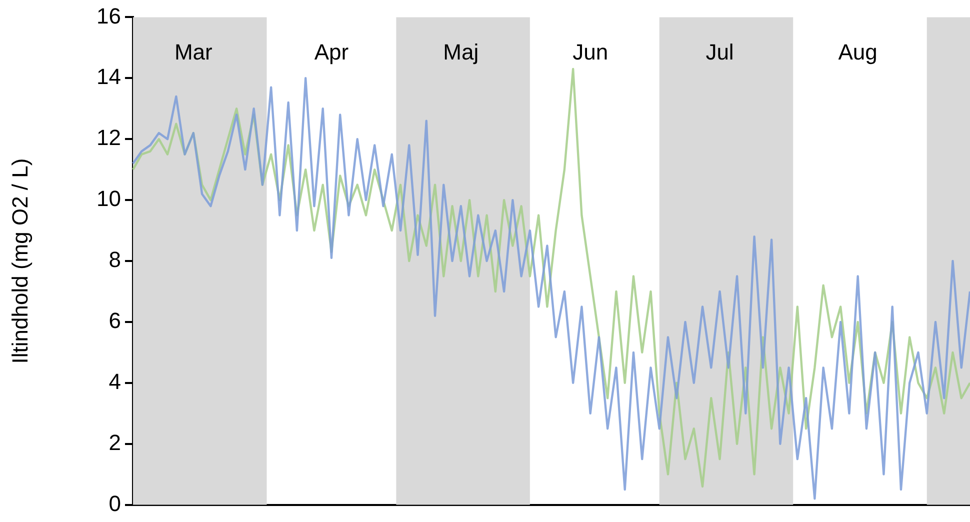 The width and height of the screenshot is (970, 522). What do you see at coordinates (108, 137) in the screenshot?
I see `y-tick-label: 12` at bounding box center [108, 137].